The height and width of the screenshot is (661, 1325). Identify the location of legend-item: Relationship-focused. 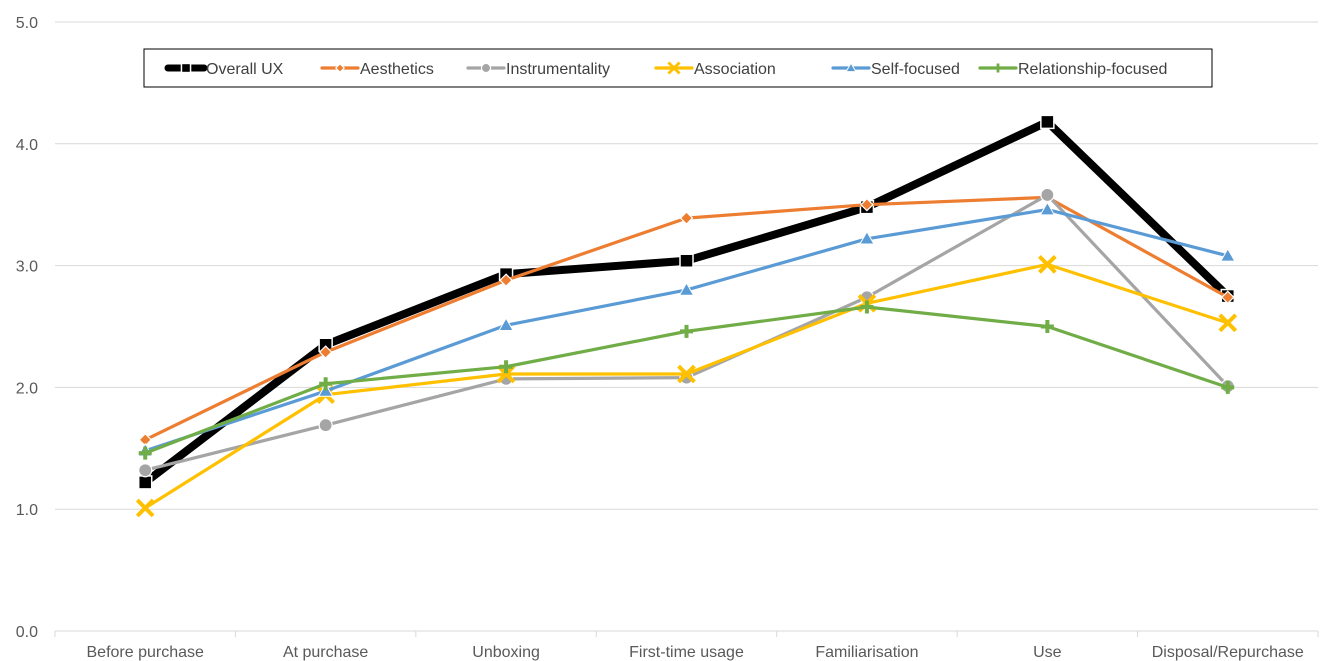
(1072, 69).